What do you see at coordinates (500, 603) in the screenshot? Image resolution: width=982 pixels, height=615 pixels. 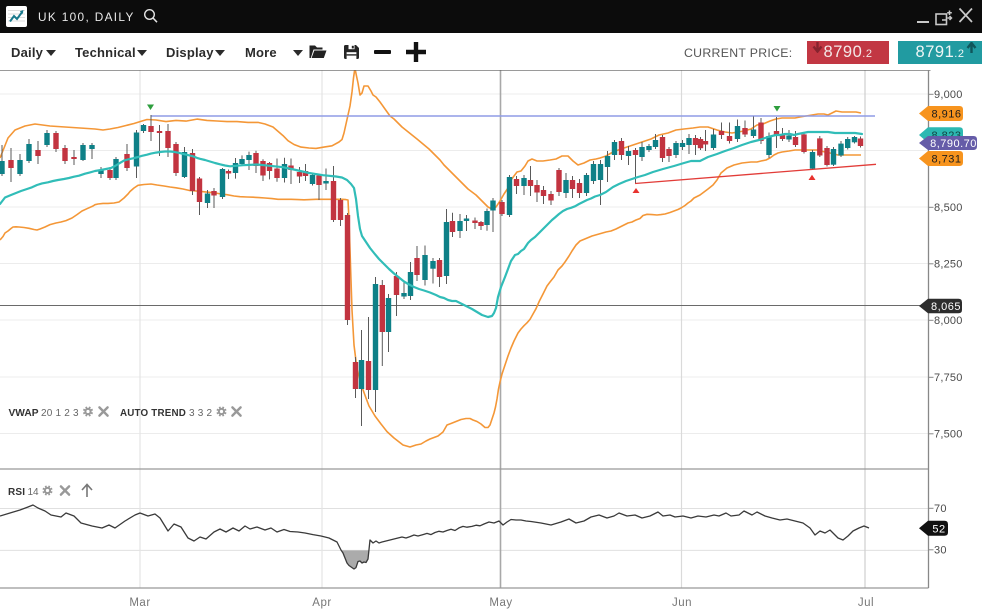 I see `svg-text: May` at bounding box center [500, 603].